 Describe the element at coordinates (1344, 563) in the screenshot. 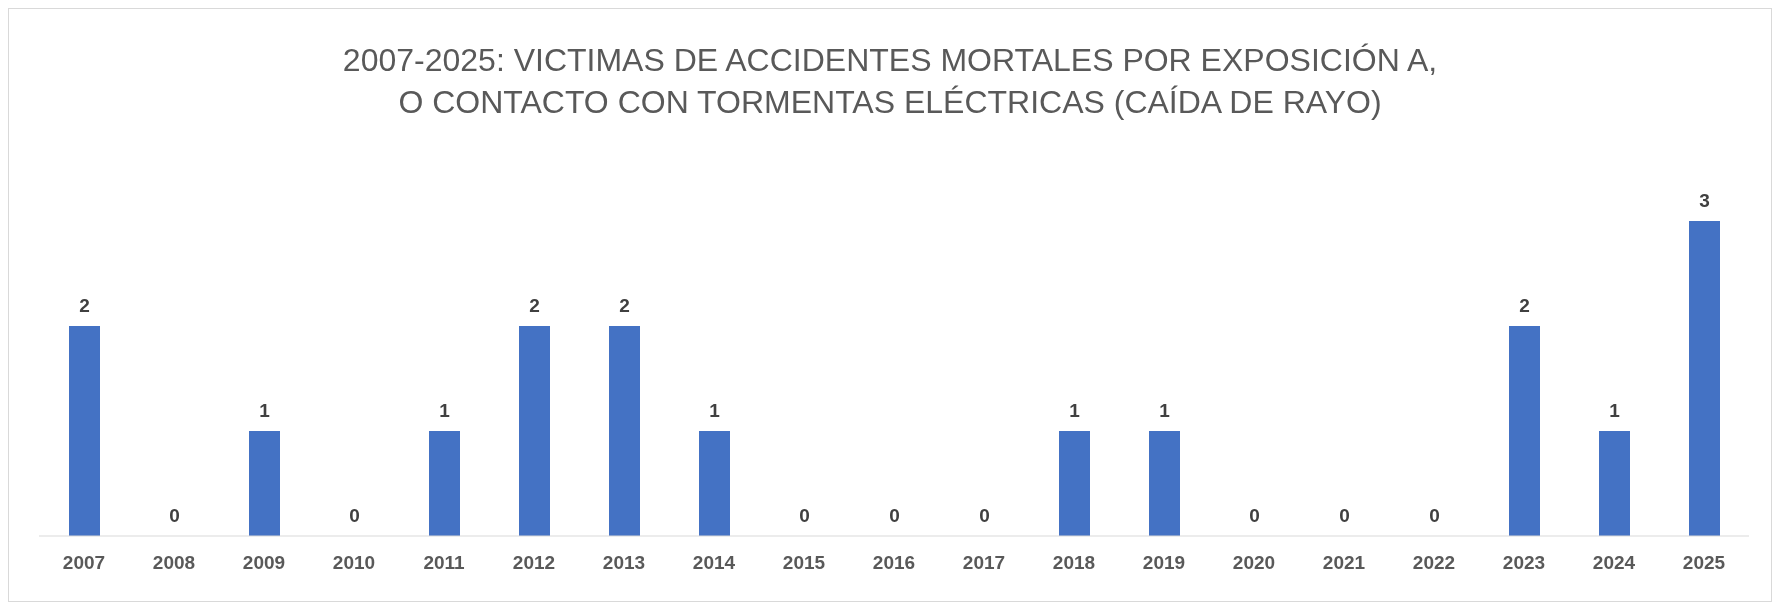

I see `x-tick-label: 2021` at that location.